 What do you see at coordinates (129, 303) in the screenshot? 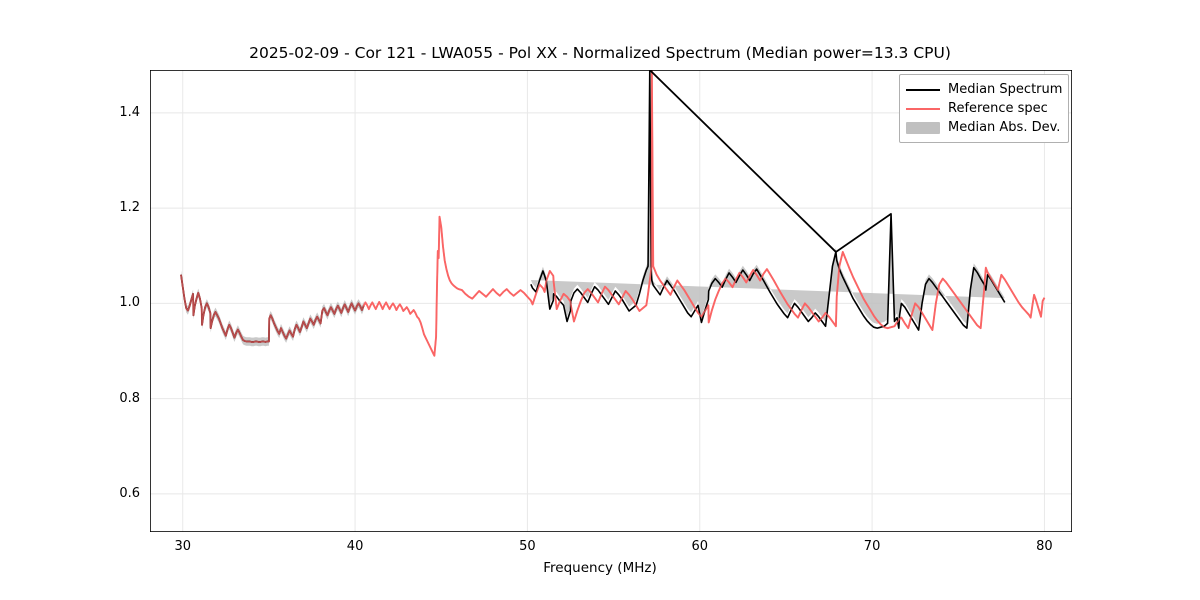
I see `y-tick-label: 1.0` at bounding box center [129, 303].